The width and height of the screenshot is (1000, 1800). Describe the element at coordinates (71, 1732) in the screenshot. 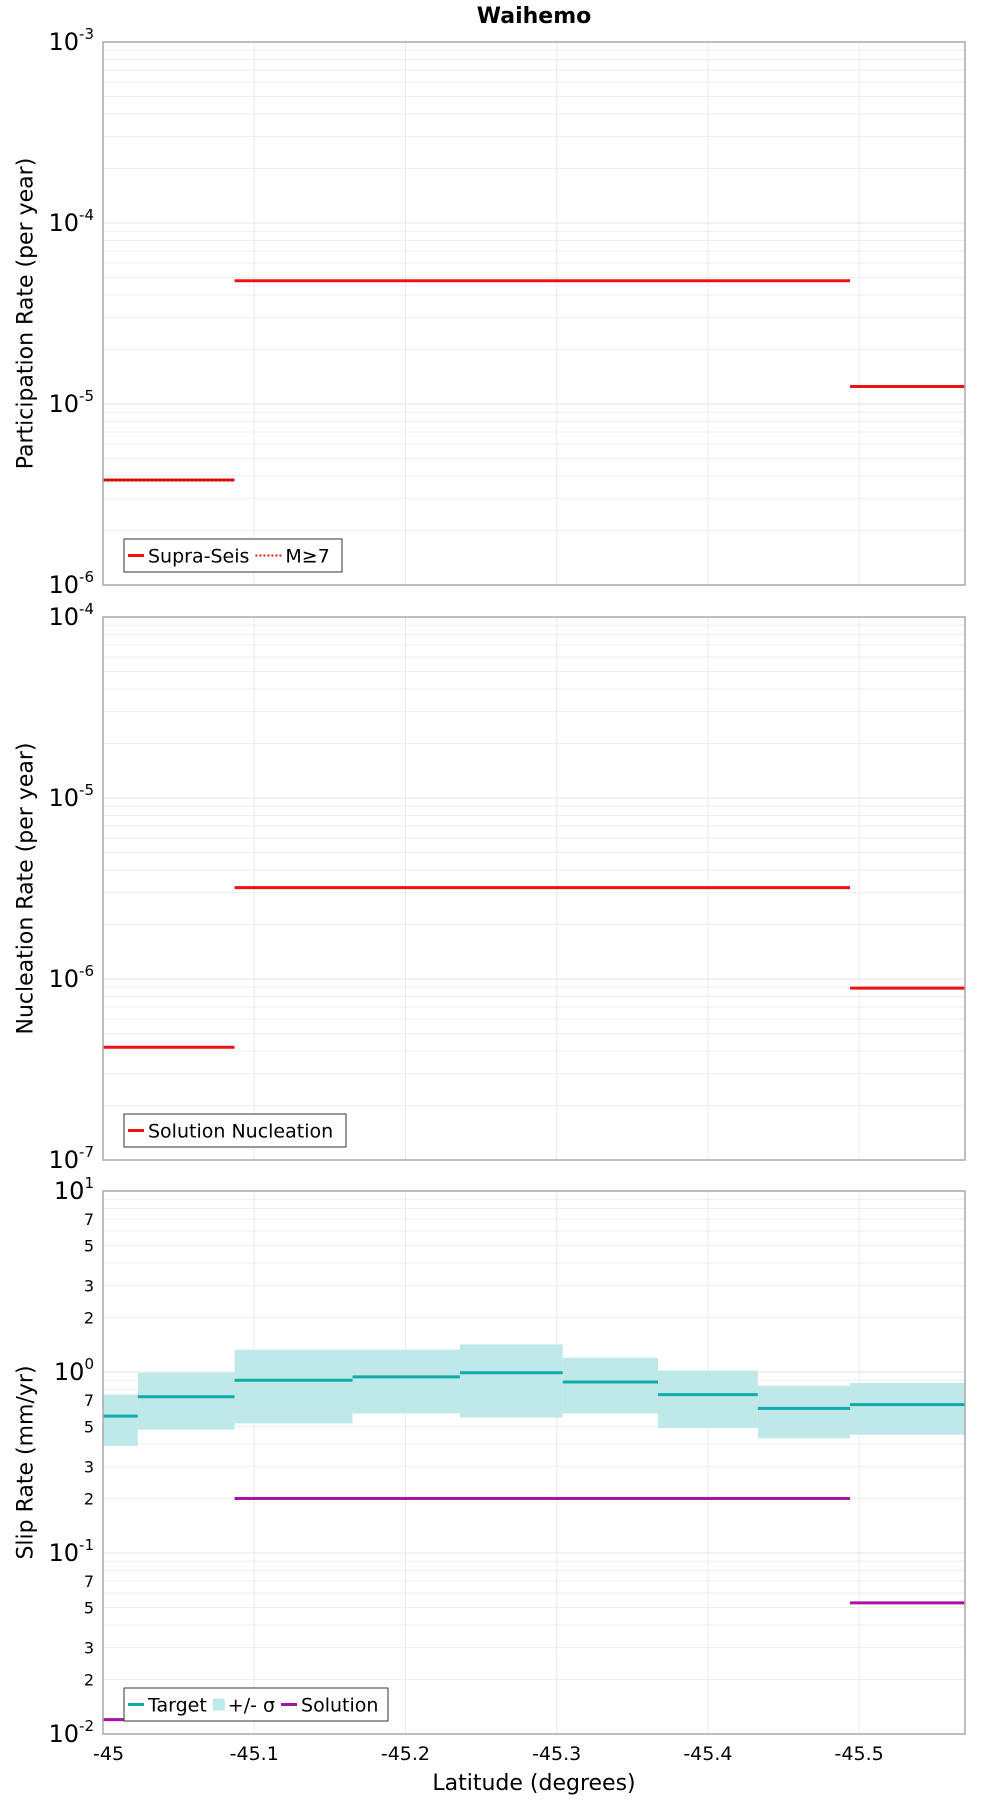

I see `y-tick-label: 10⁻²` at that location.